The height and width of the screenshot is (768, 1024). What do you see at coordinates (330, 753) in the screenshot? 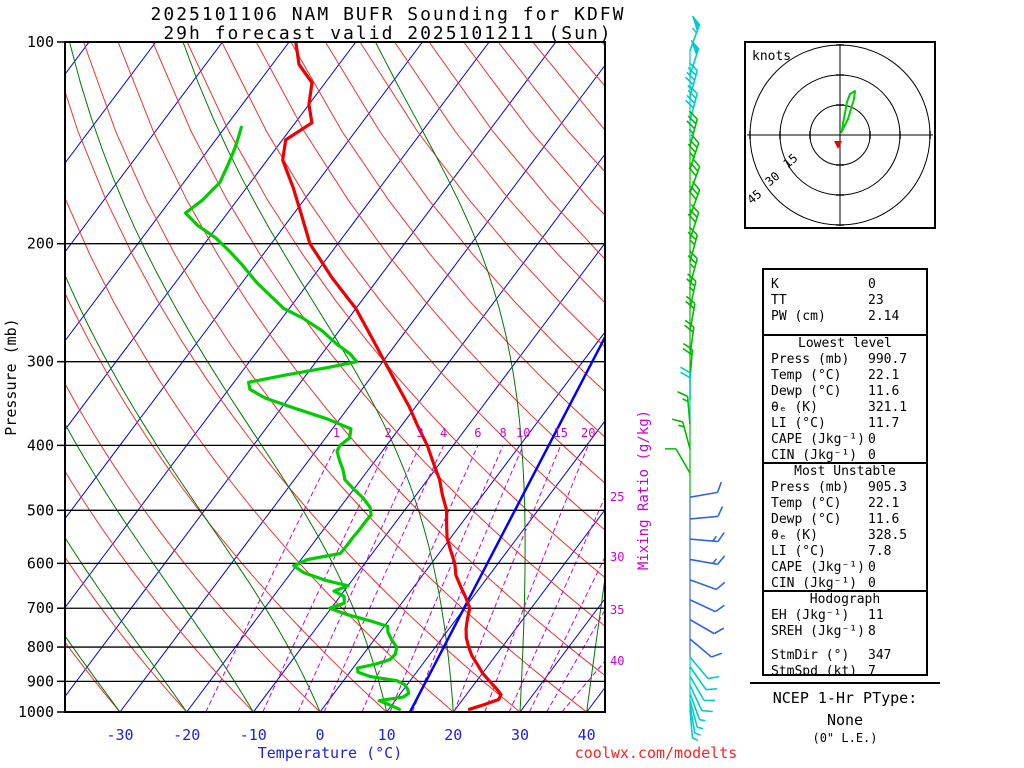
I see `temperature-axis-label: Temperature (°C)` at bounding box center [330, 753].